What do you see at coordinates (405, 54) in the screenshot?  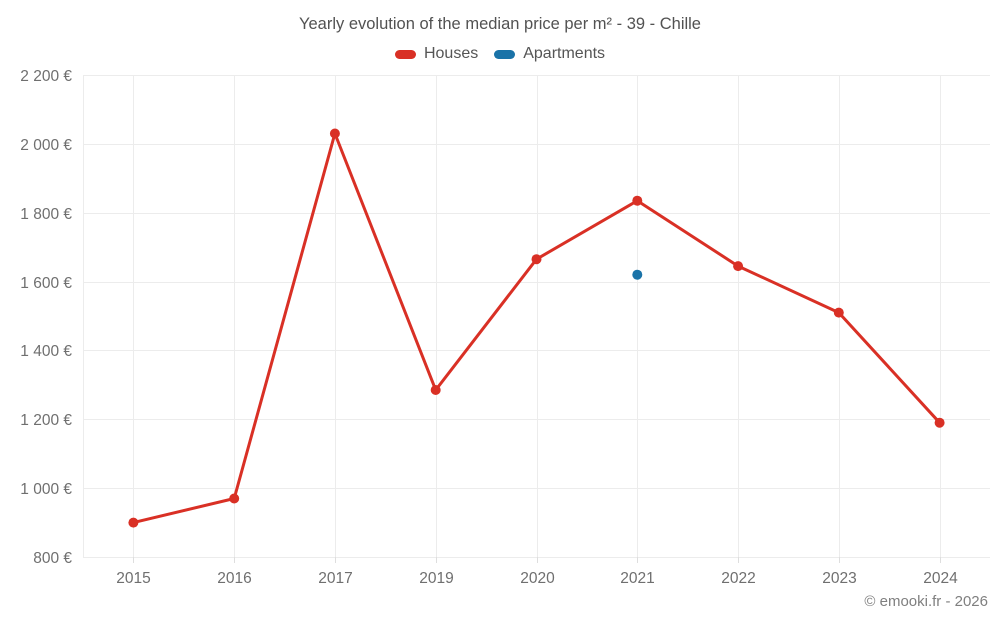 I see `houses-swatch-icon` at bounding box center [405, 54].